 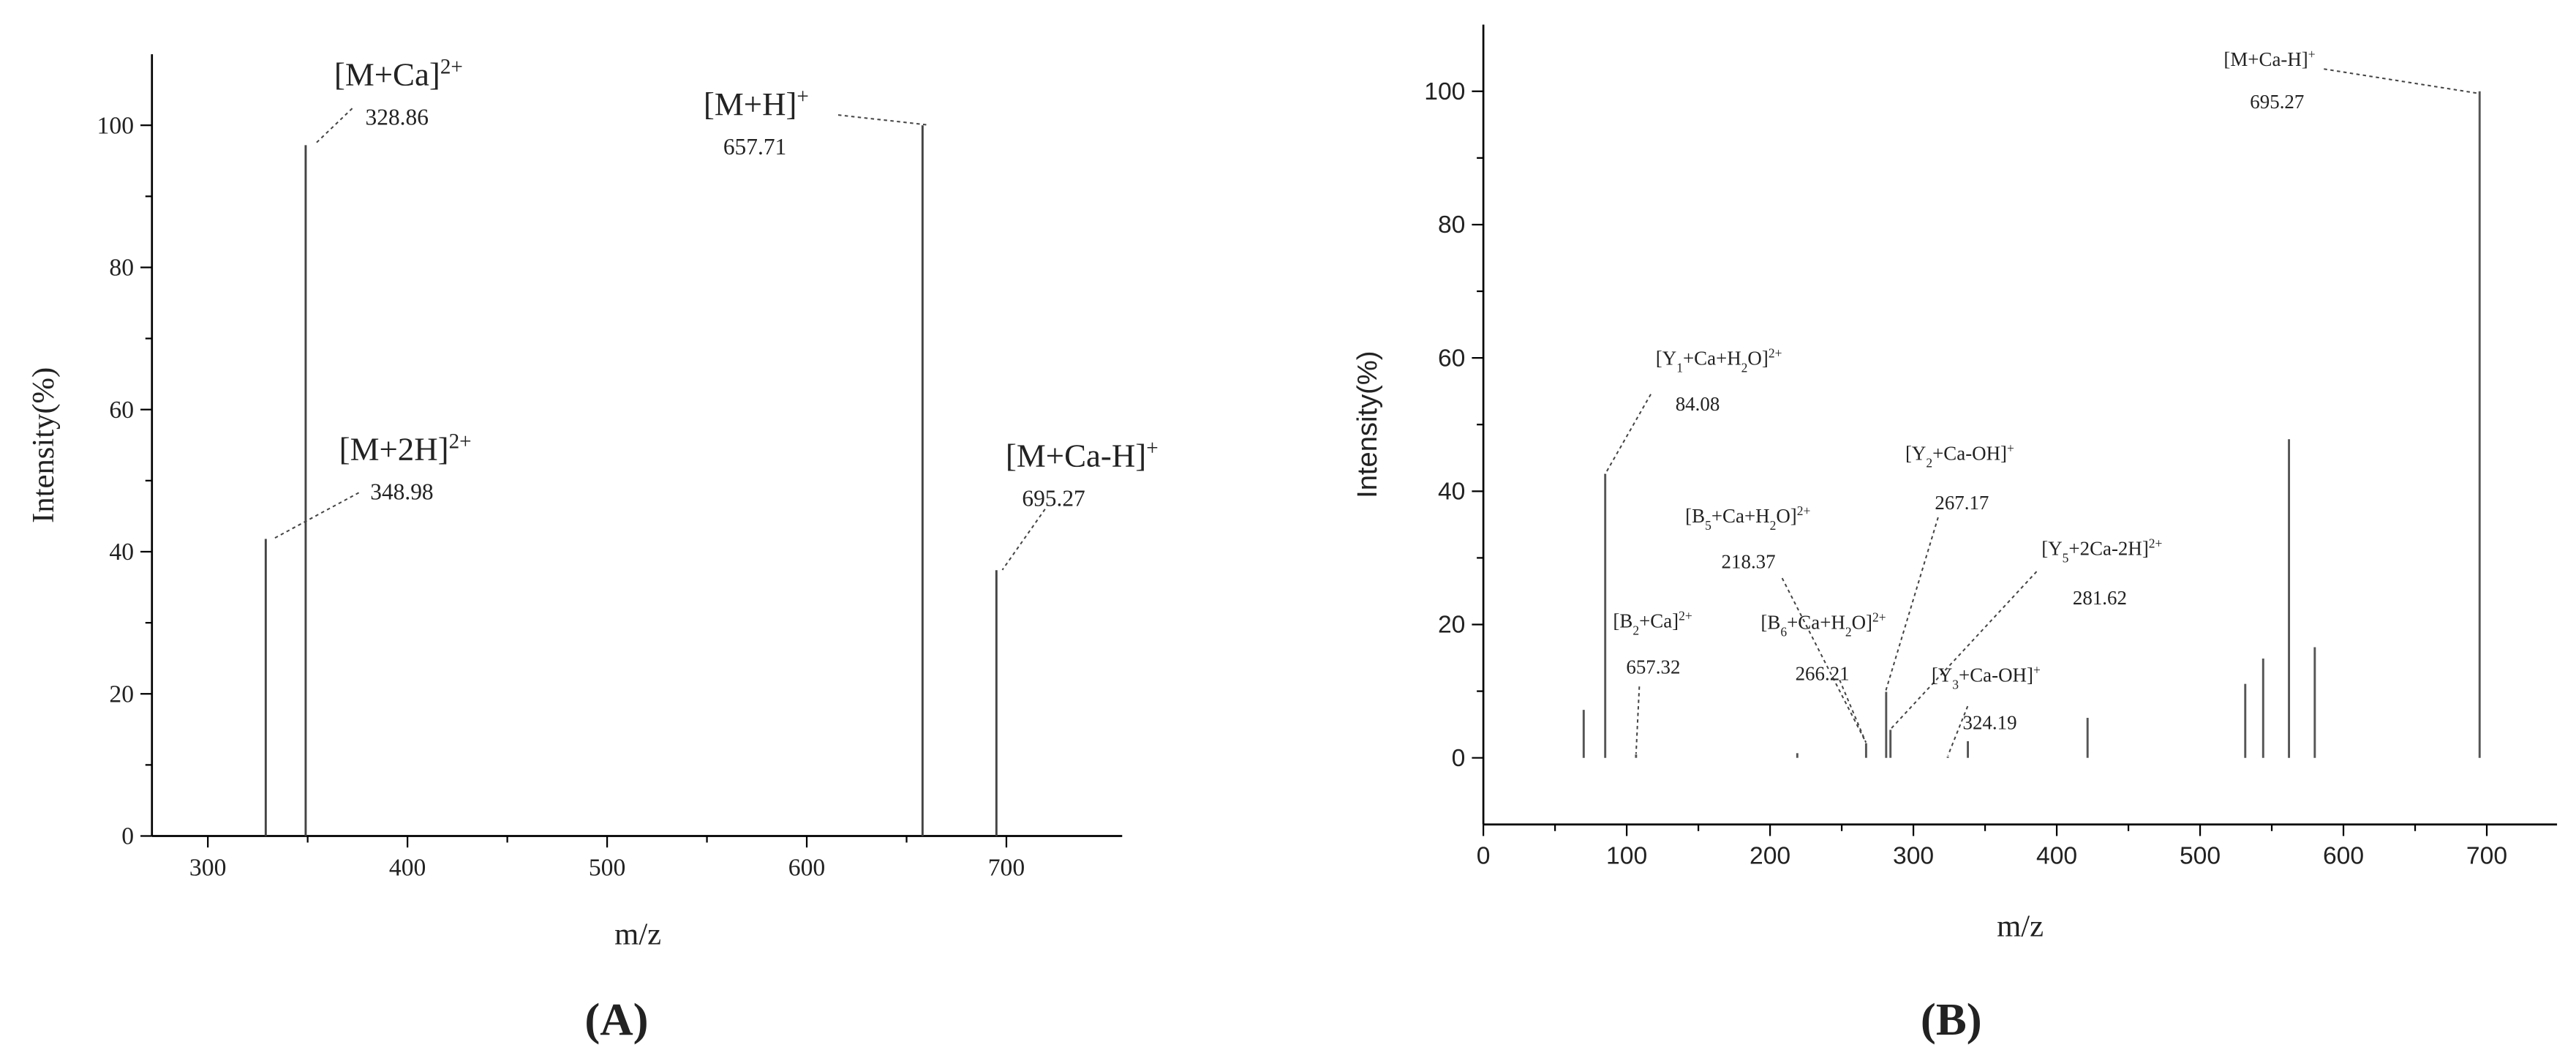 I want to click on x-tick-label: 100, so click(x=1626, y=856).